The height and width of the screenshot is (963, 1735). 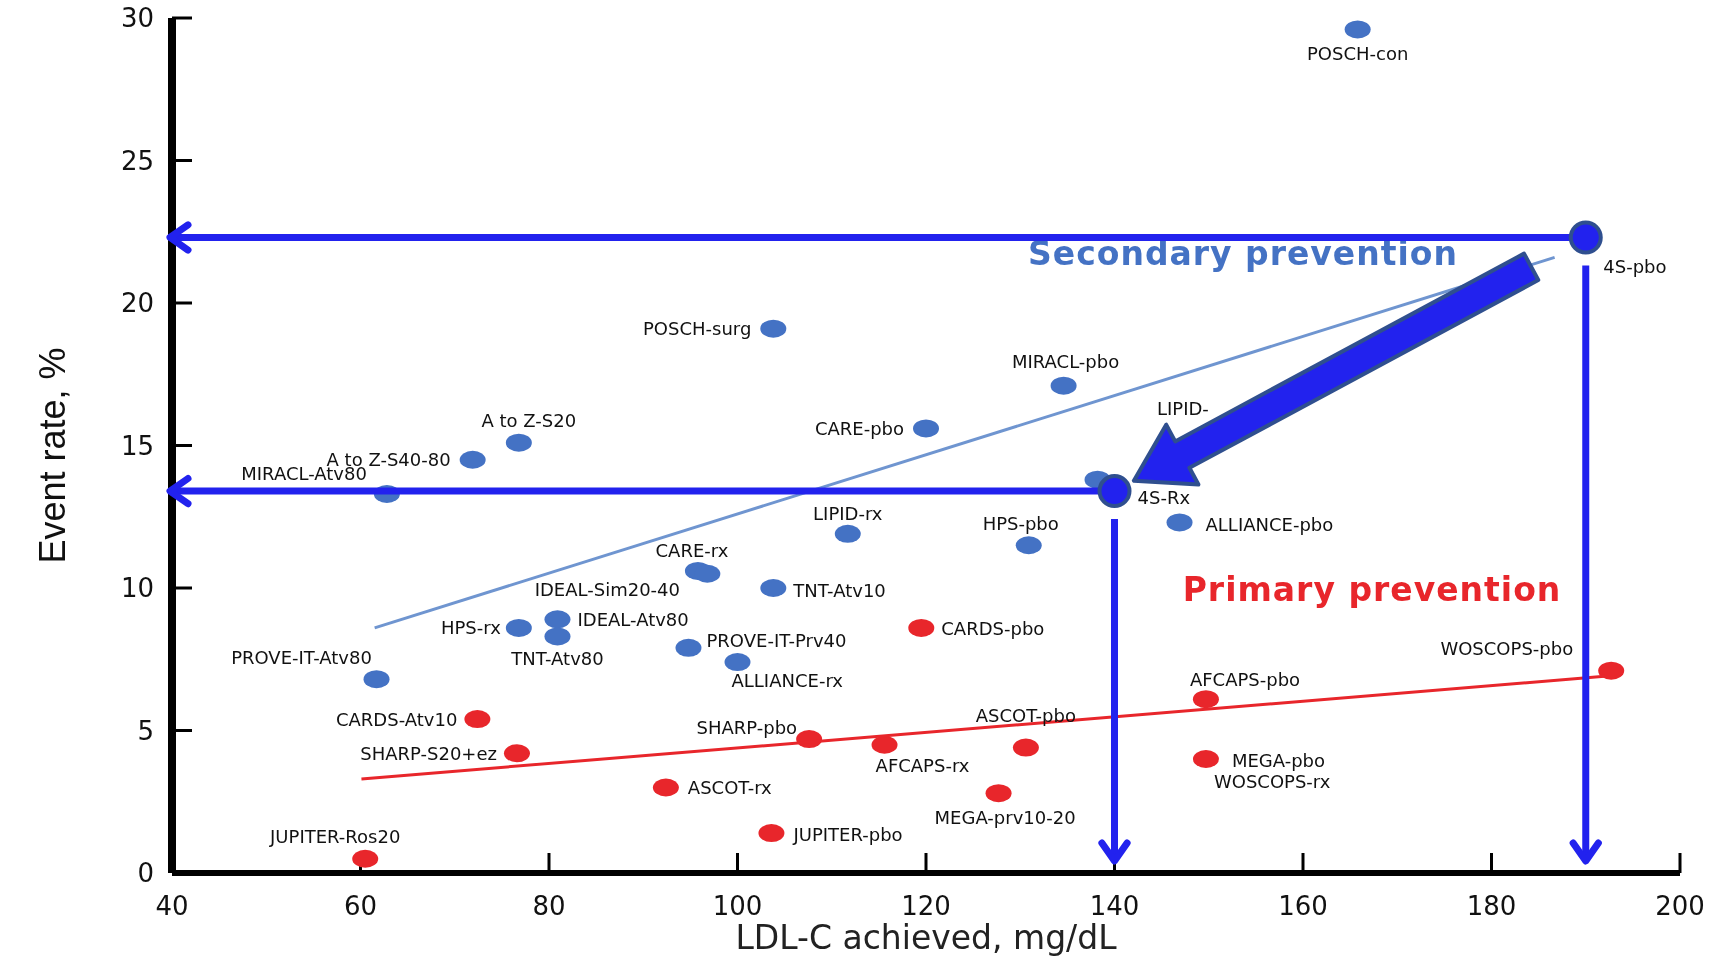 What do you see at coordinates (137, 160) in the screenshot?
I see `y-tick-label: 25` at bounding box center [137, 160].